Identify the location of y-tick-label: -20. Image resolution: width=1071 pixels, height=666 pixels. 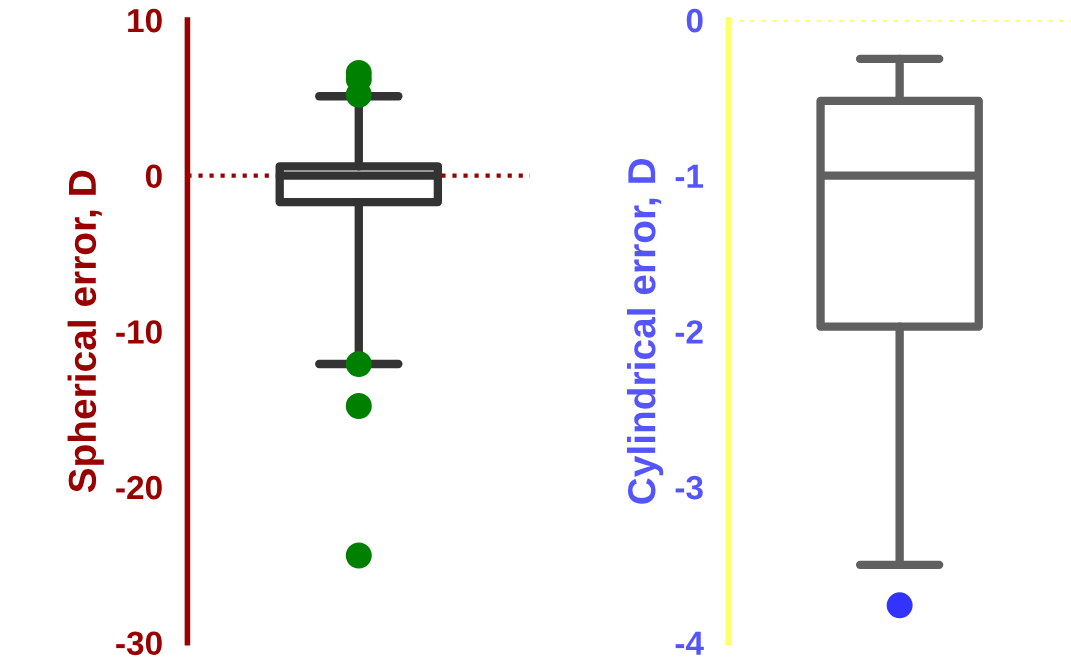
(139, 487).